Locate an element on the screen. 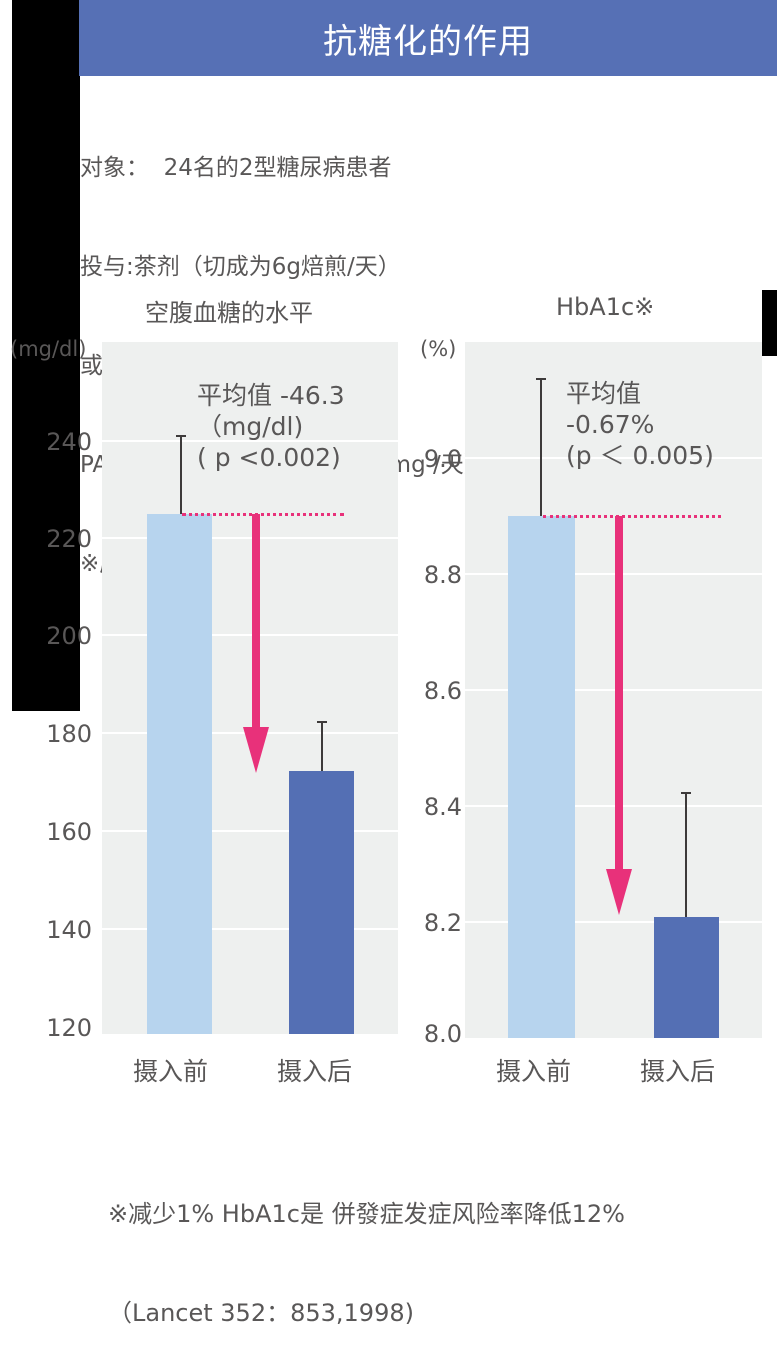 The image size is (777, 1363). y-tick: 8.0 is located at coordinates (442, 1034).